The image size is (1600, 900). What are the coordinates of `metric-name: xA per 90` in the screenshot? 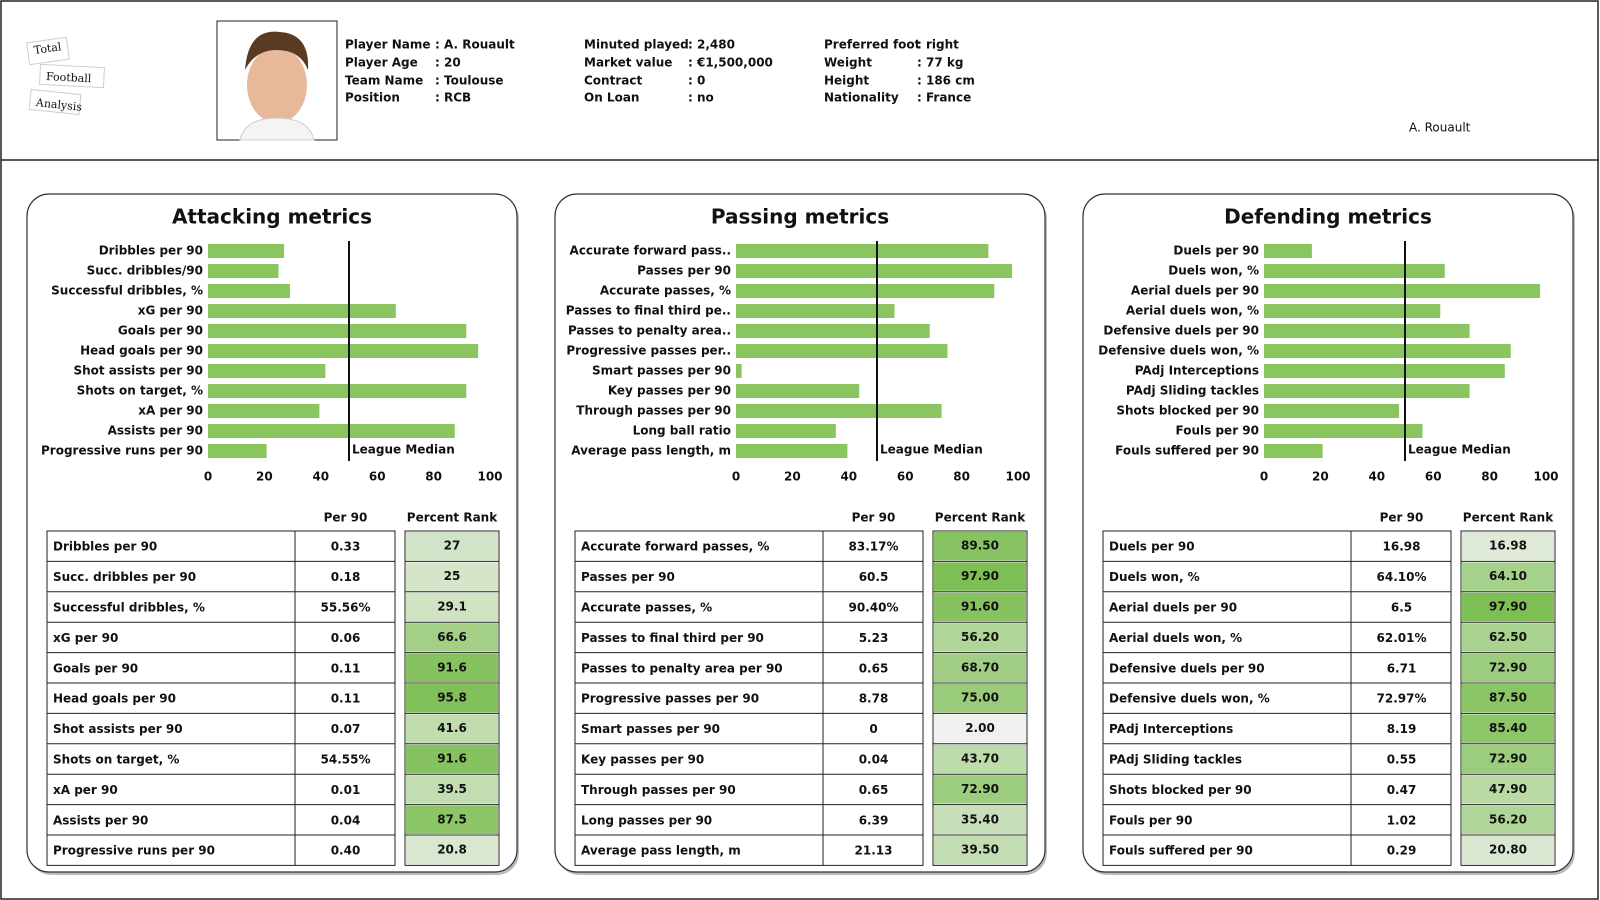 It's located at (85, 790).